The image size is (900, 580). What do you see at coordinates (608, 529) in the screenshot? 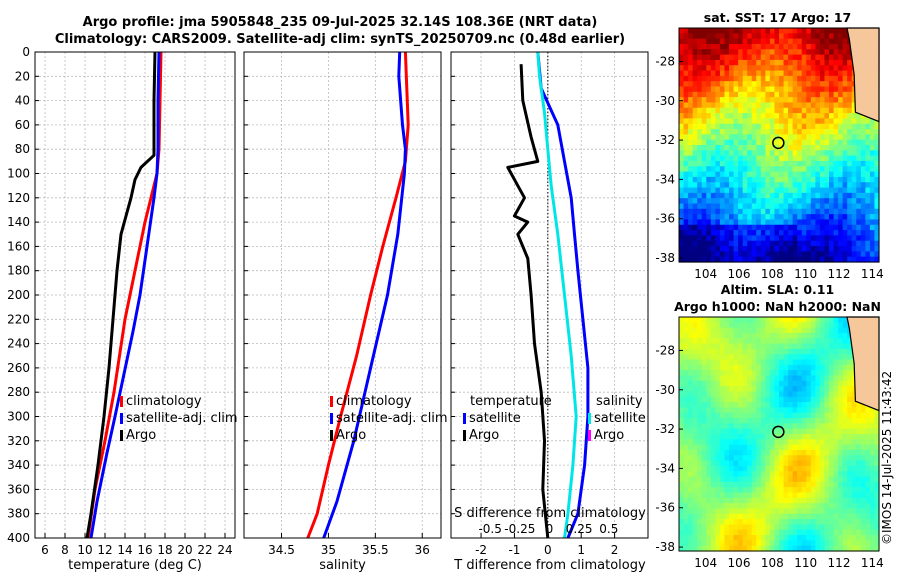
I see `x2-tick-label: 0.5` at bounding box center [608, 529].